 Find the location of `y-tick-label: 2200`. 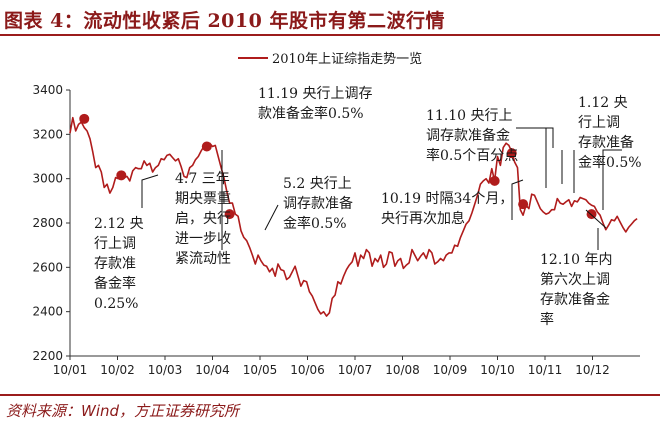

y-tick-label: 2200 is located at coordinates (47, 356).